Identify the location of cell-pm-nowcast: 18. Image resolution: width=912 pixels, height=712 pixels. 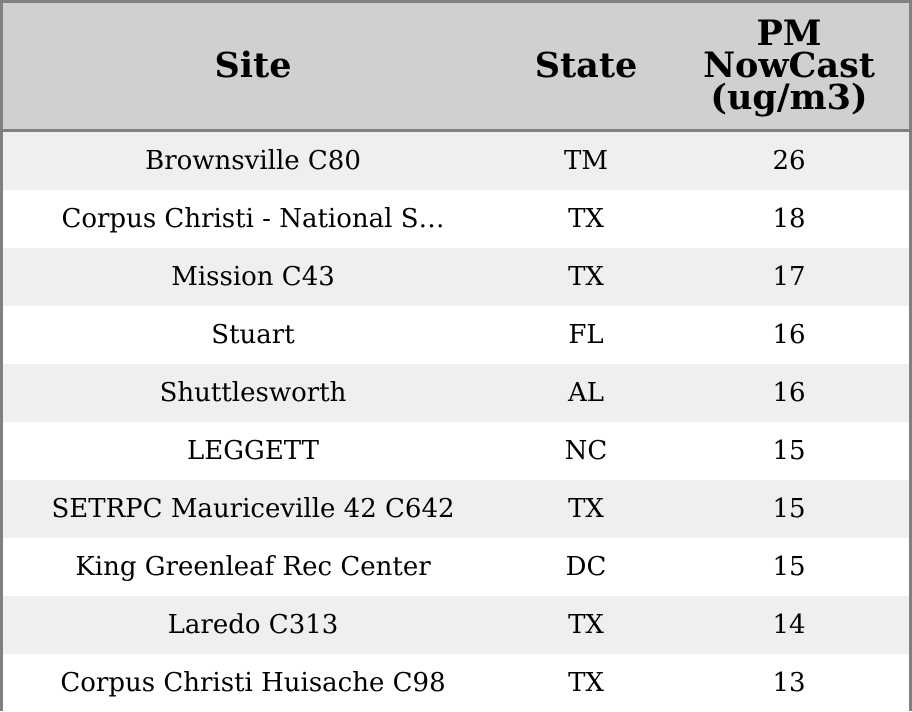
(789, 219).